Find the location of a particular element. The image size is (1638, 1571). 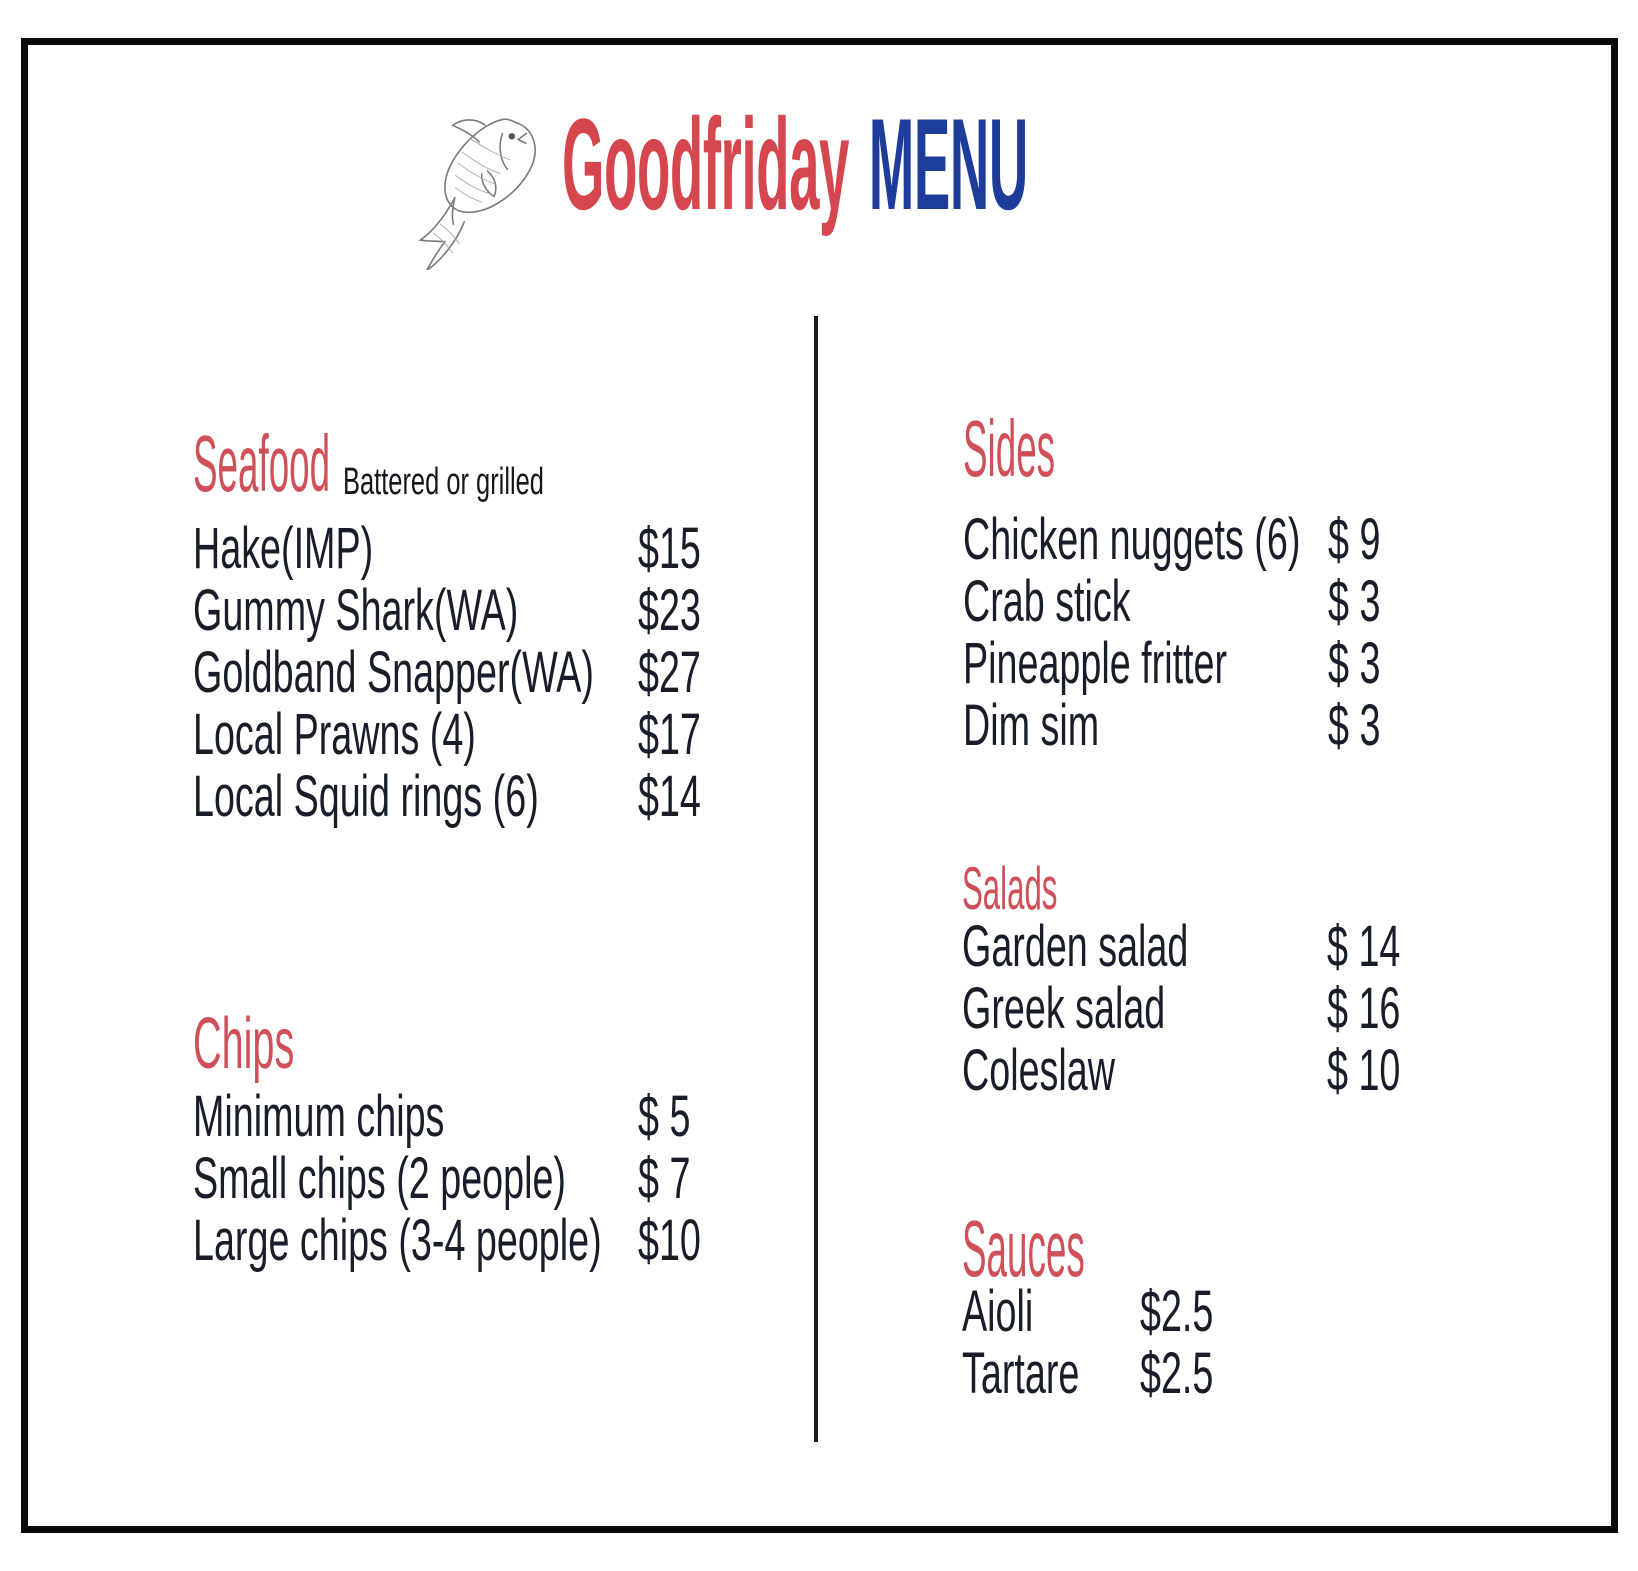

item-name: Crab stick is located at coordinates (1047, 601).